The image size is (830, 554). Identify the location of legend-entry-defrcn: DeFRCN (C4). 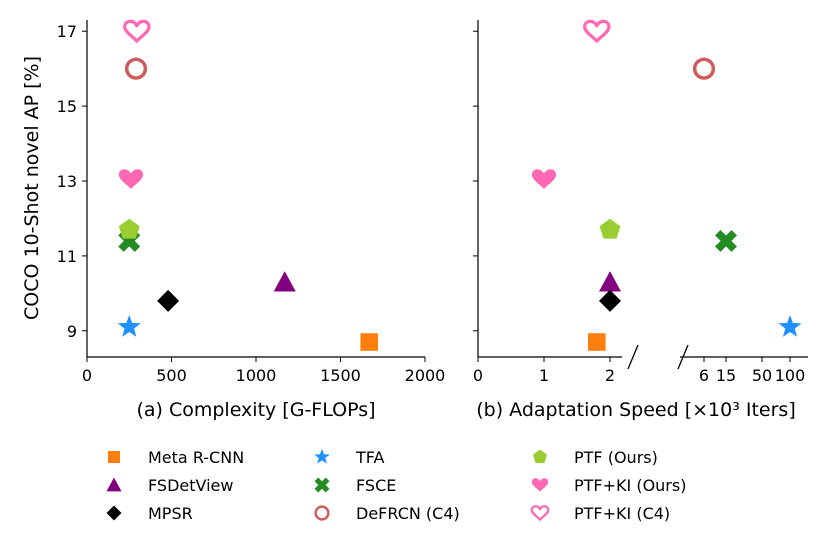
(387, 513).